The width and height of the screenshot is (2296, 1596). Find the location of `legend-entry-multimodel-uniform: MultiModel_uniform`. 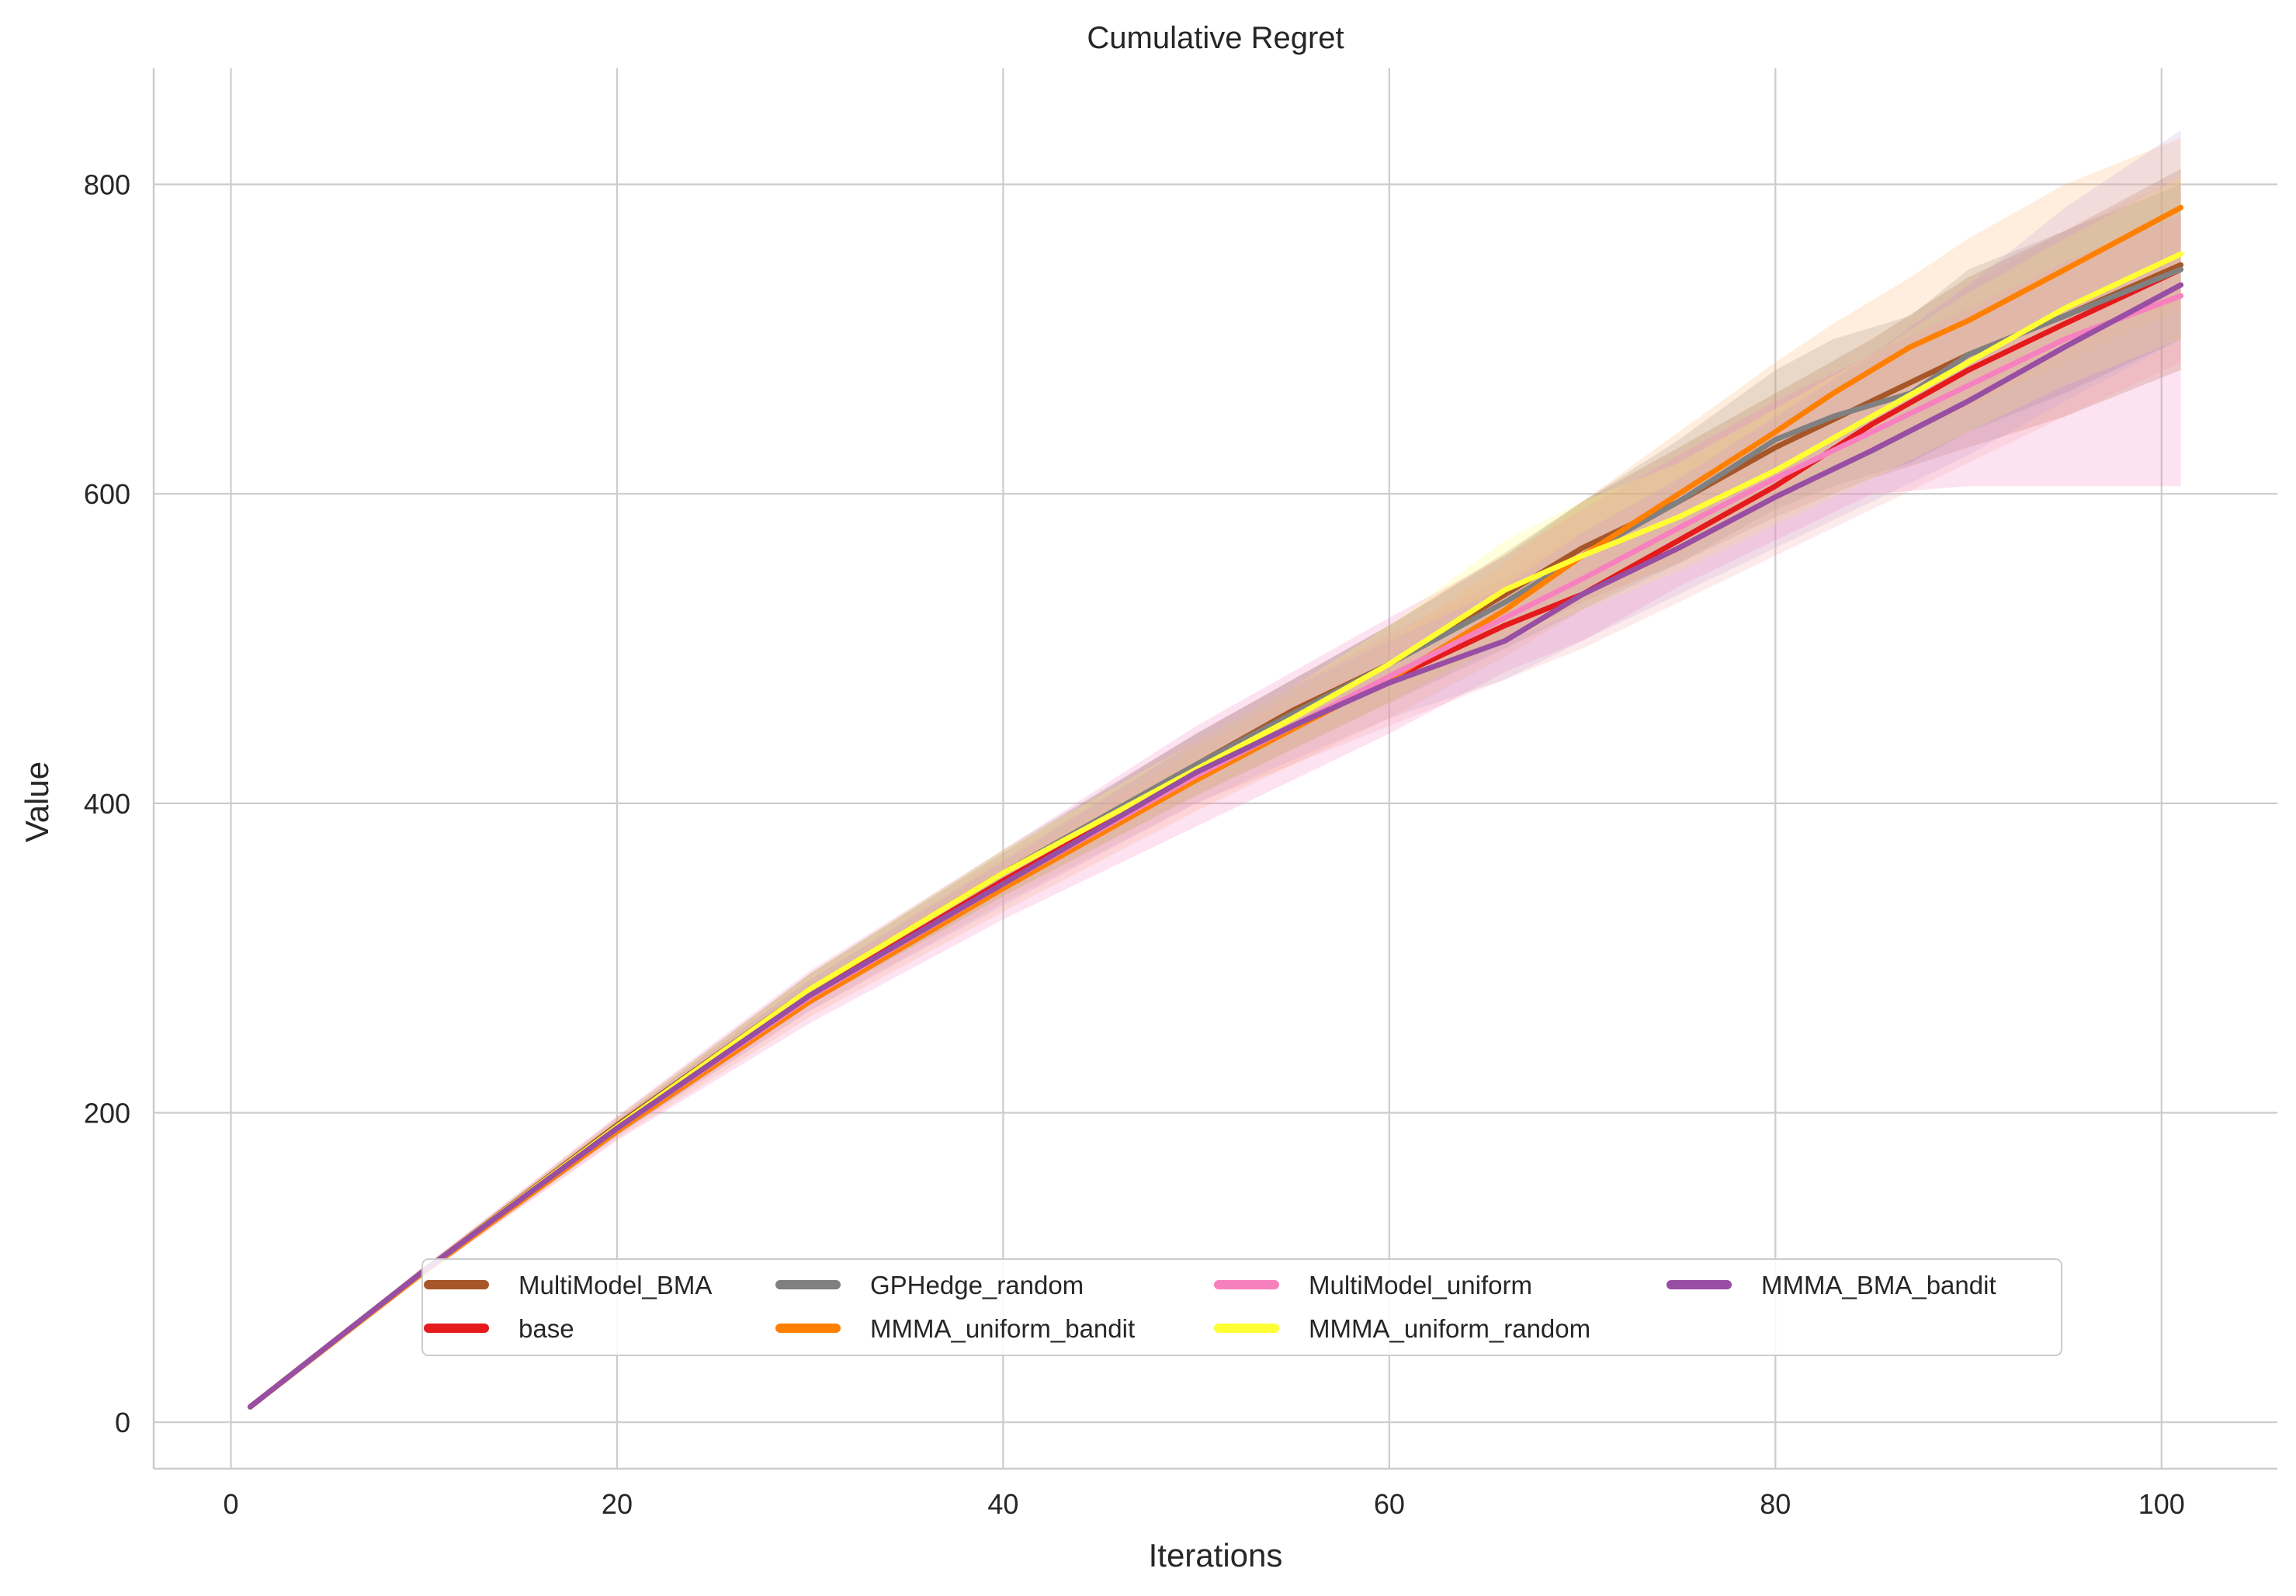

legend-entry-multimodel-uniform: MultiModel_uniform is located at coordinates (1373, 1285).